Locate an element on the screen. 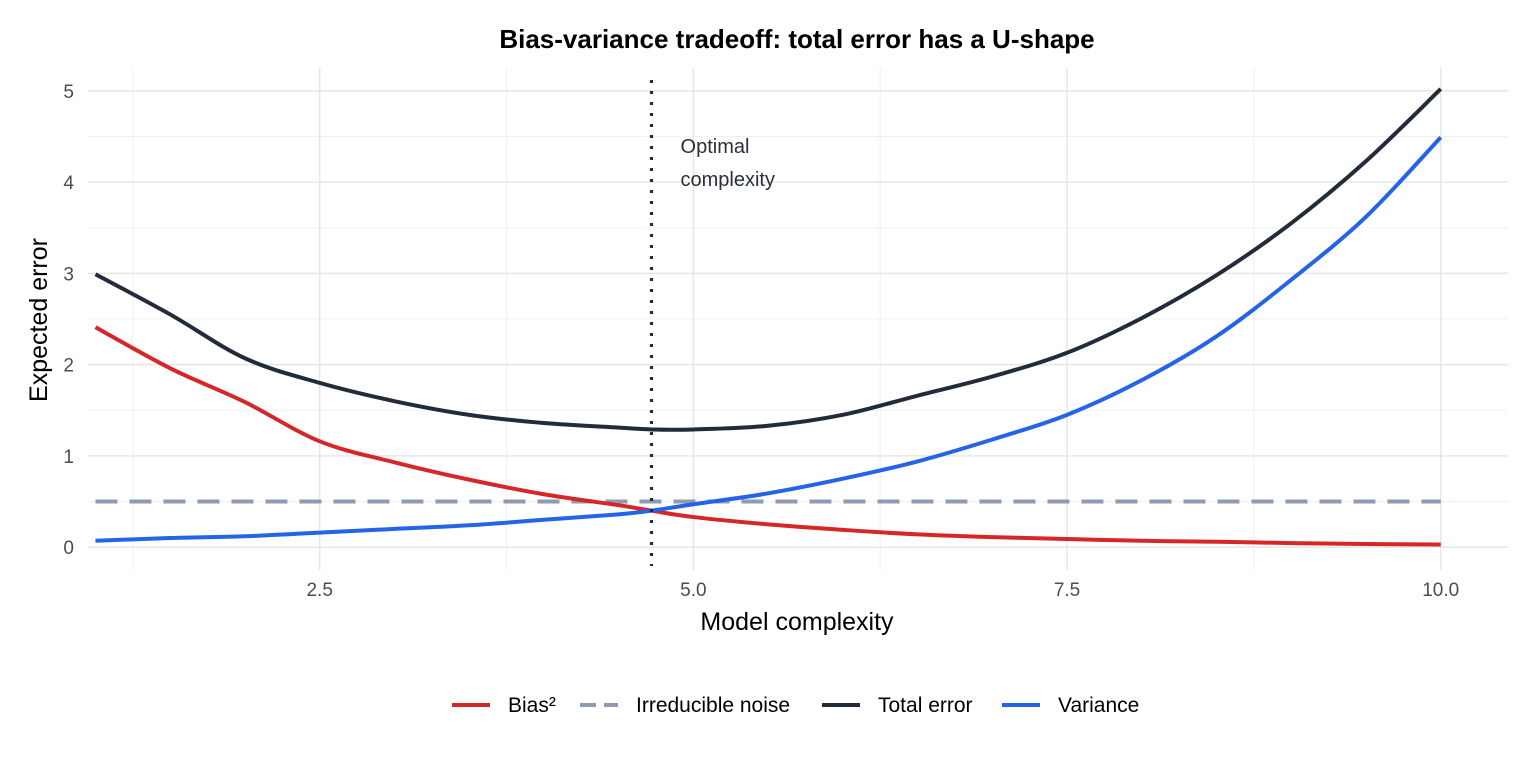 The image size is (1536, 768). annotation-layer: Optimal complexity is located at coordinates (712, 323).